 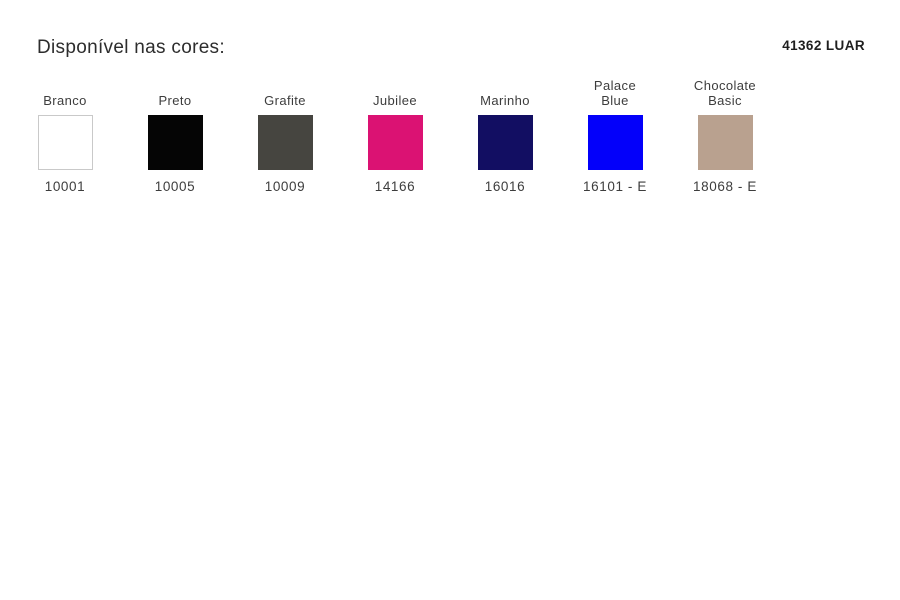 What do you see at coordinates (505, 100) in the screenshot?
I see `color-name: Marinho` at bounding box center [505, 100].